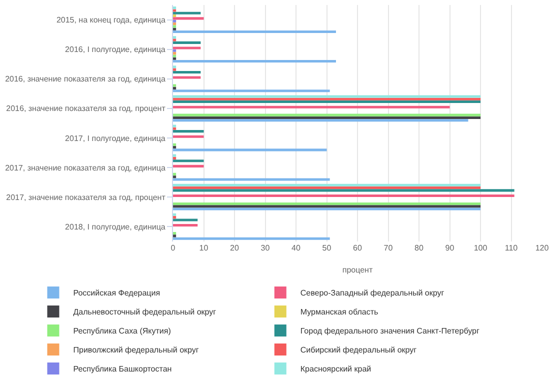 This screenshot has height=383, width=554. I want to click on legend-label: Город федерального значения Санкт-Петербург, so click(390, 331).